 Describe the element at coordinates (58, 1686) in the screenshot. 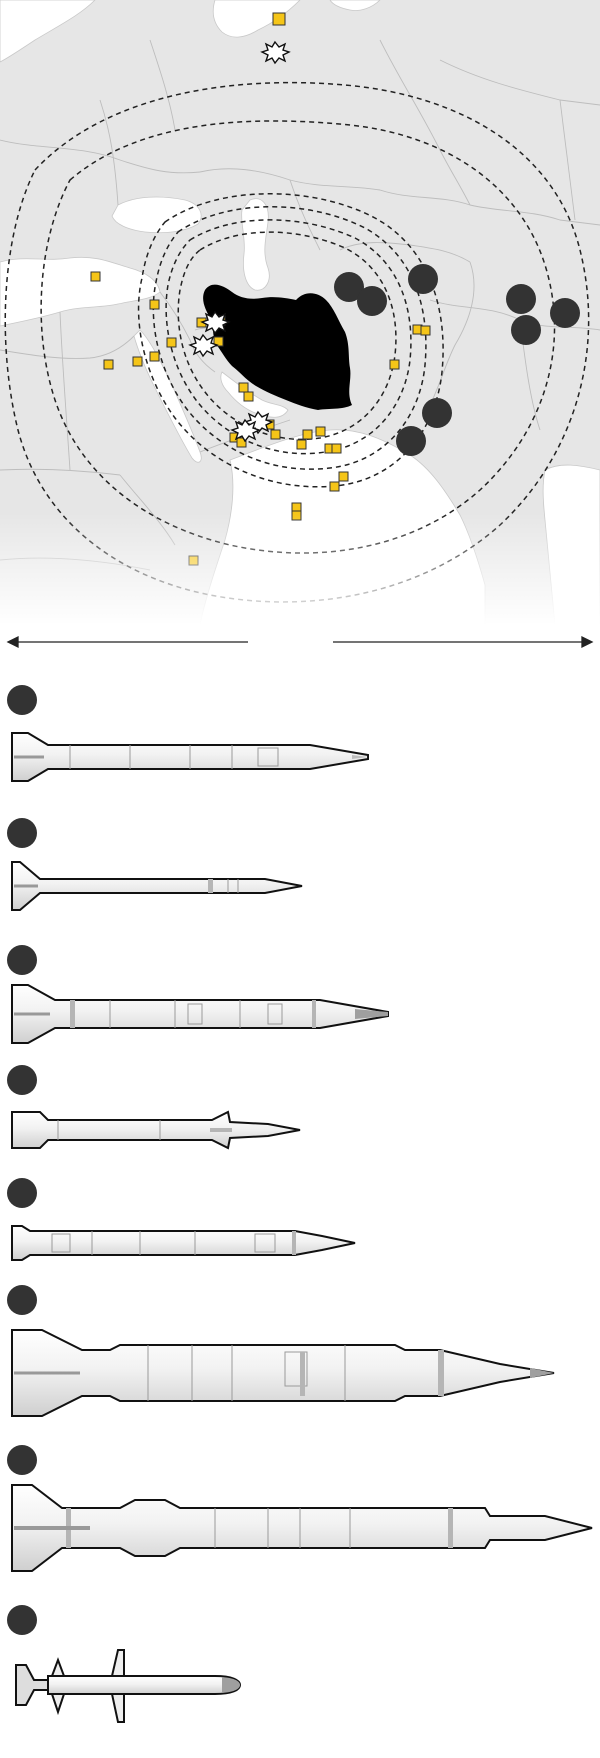

I see `missile-tail-fin` at that location.